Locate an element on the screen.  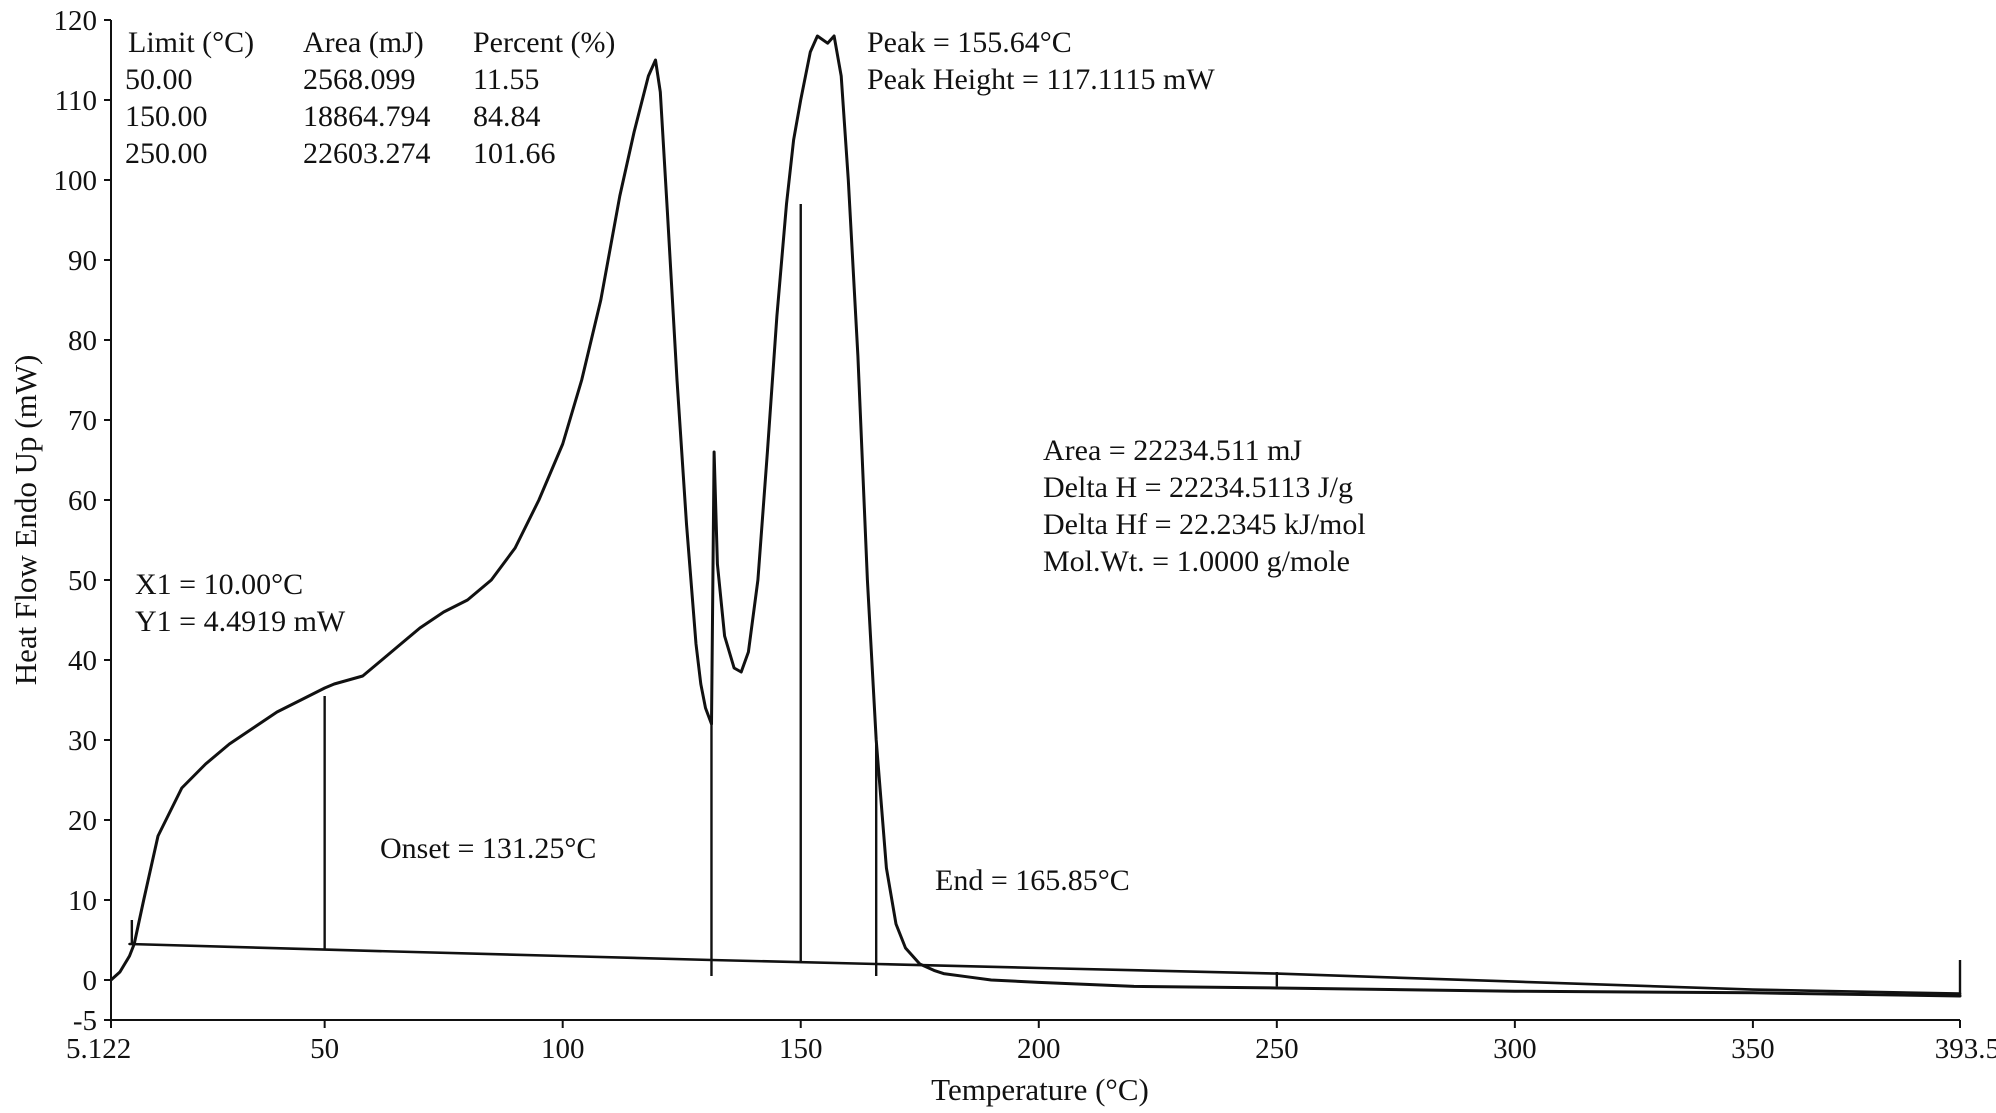
y-tick-label: 70 is located at coordinates (82, 421).